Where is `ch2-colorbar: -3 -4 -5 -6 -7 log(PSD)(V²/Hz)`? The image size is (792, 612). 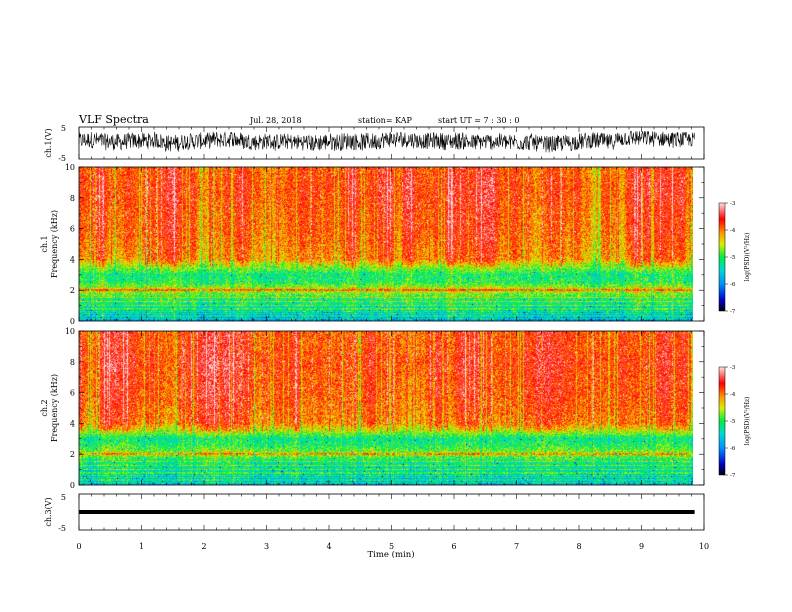 ch2-colorbar: -3 -4 -5 -6 -7 log(PSD)(V²/Hz) is located at coordinates (734, 422).